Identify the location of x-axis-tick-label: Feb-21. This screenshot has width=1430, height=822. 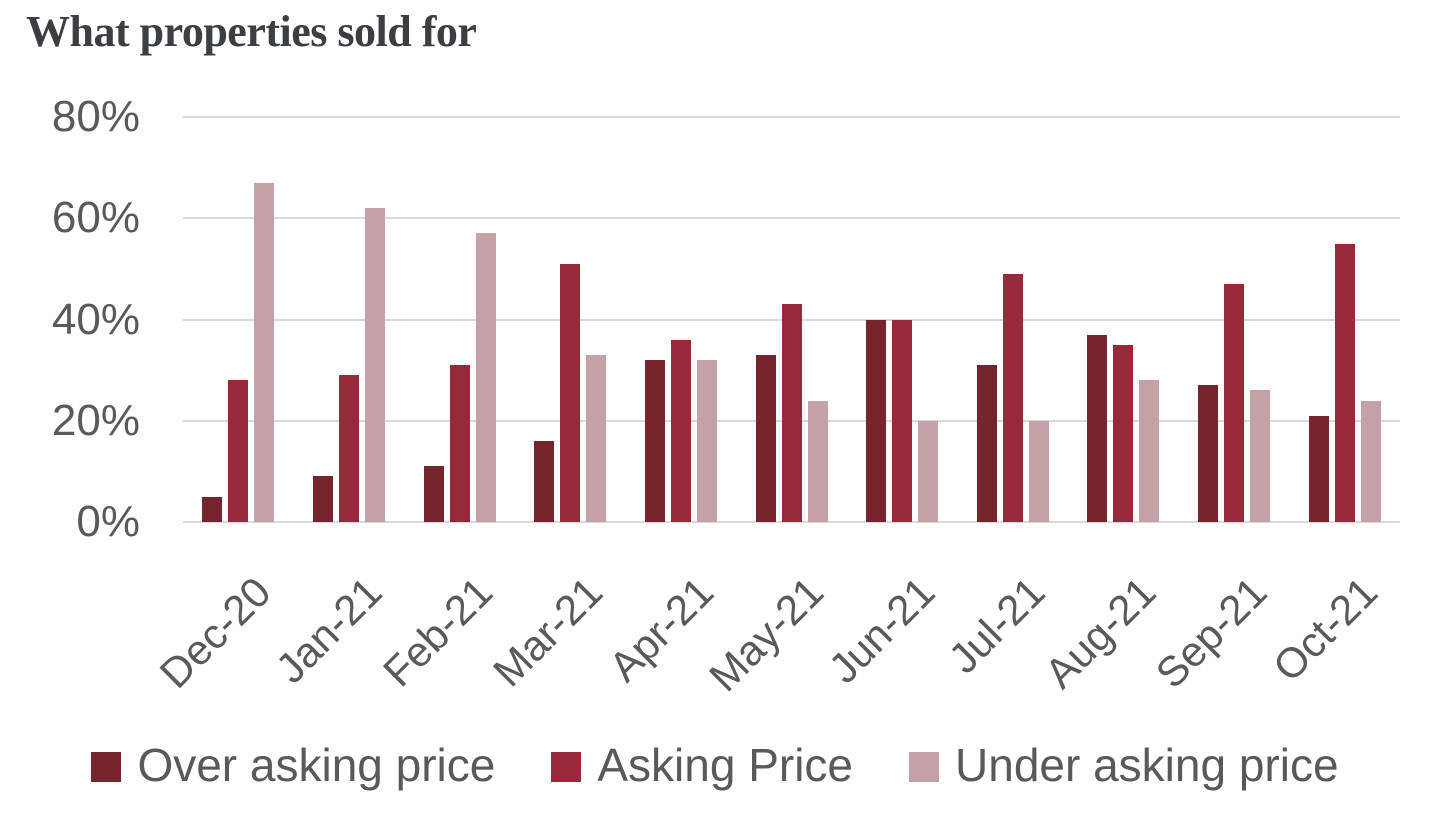
(437, 632).